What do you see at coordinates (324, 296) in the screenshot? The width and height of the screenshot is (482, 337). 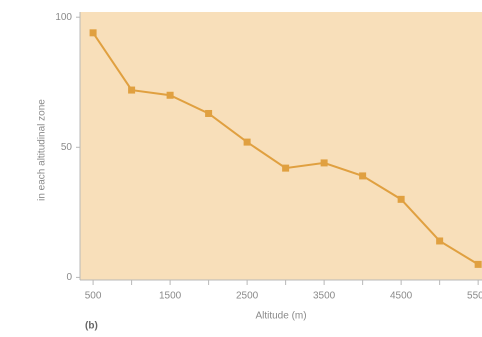 I see `x-tick-label: 3500` at bounding box center [324, 296].